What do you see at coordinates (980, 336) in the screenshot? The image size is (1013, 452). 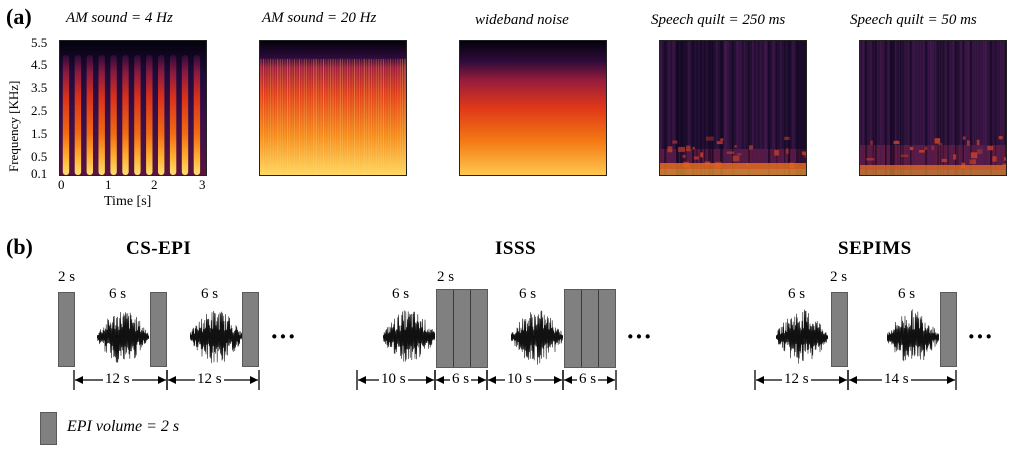 I see `sepims-ellipsis: ···` at bounding box center [980, 336].